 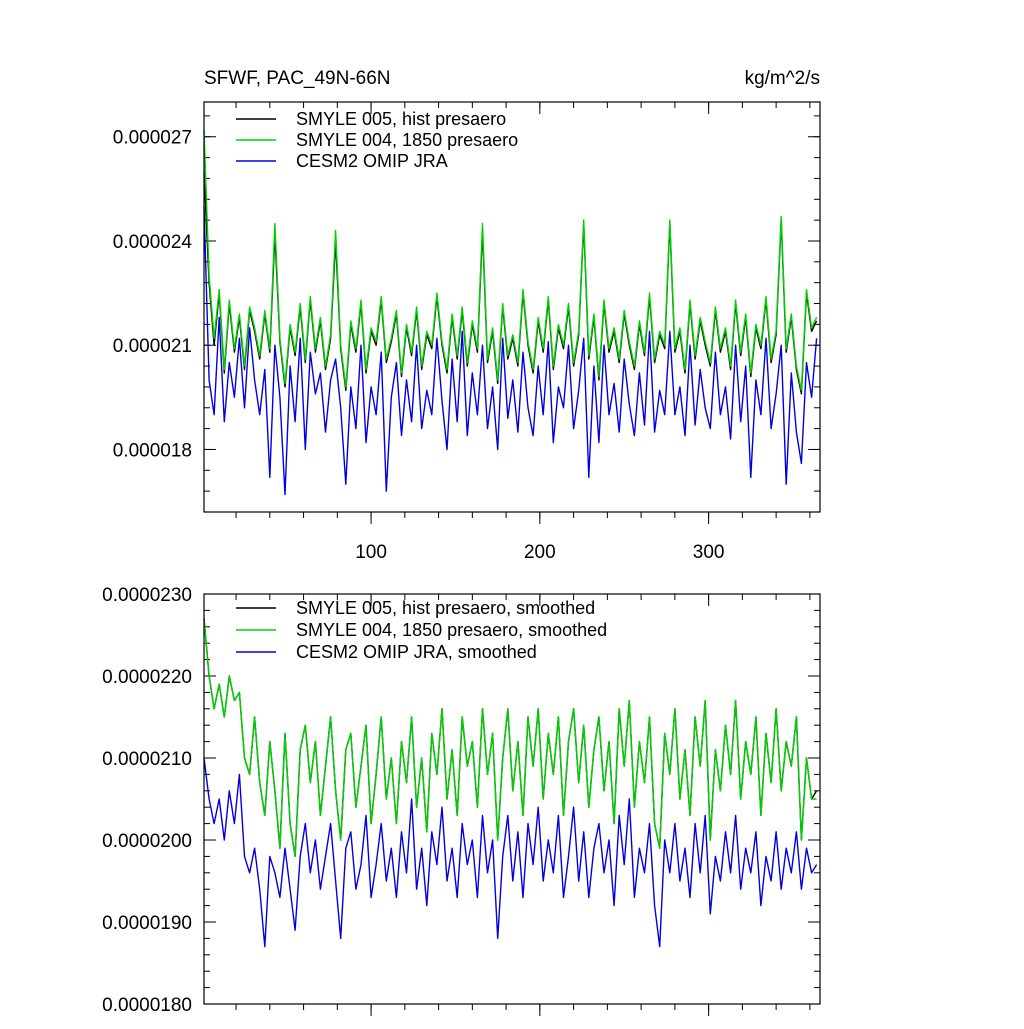 I want to click on y-tick-labels-top: 0.000018 0.000021 0.000024 0.000027, so click(x=153, y=295).